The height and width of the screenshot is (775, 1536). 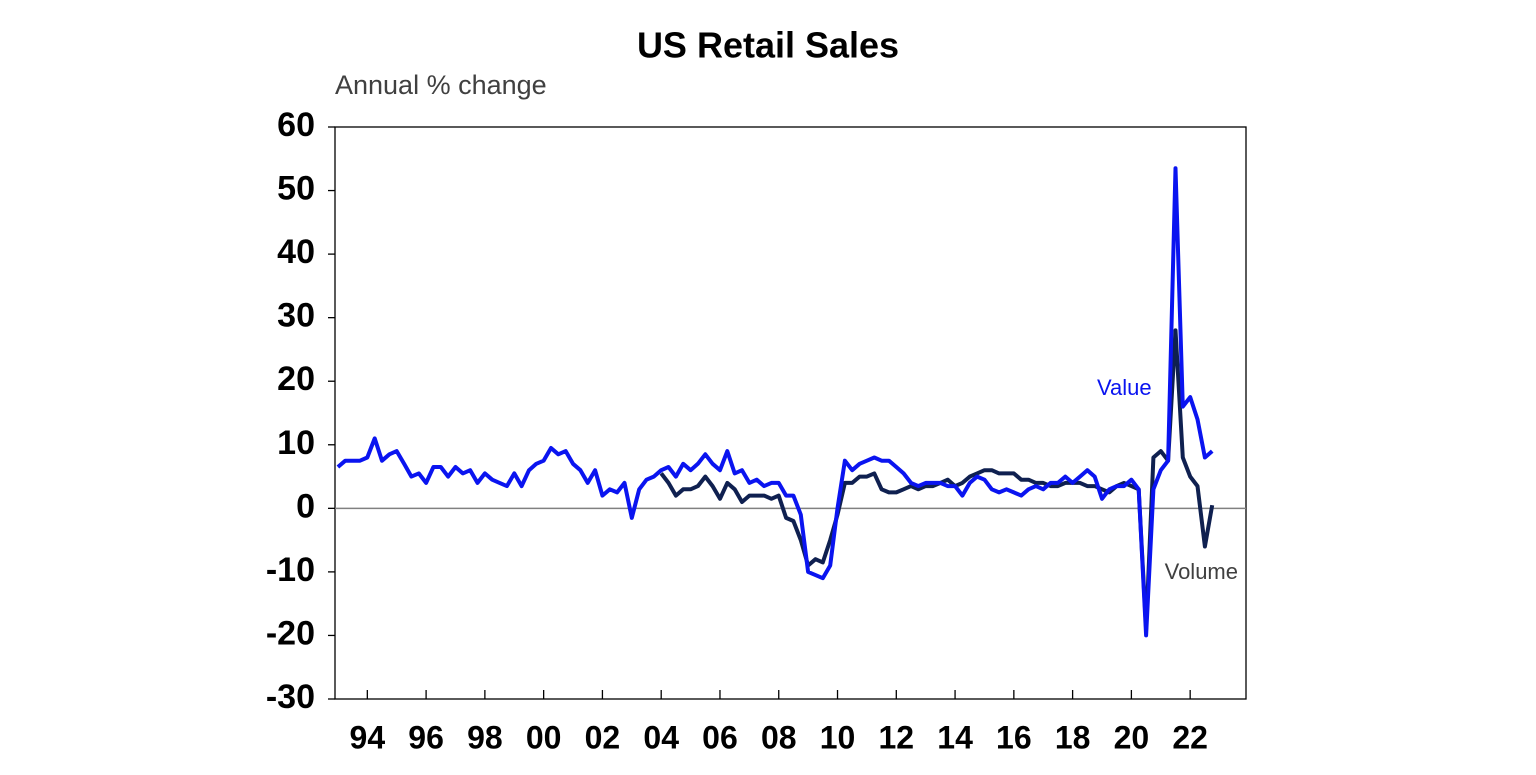 What do you see at coordinates (305, 506) in the screenshot?
I see `y-tick-label: 0` at bounding box center [305, 506].